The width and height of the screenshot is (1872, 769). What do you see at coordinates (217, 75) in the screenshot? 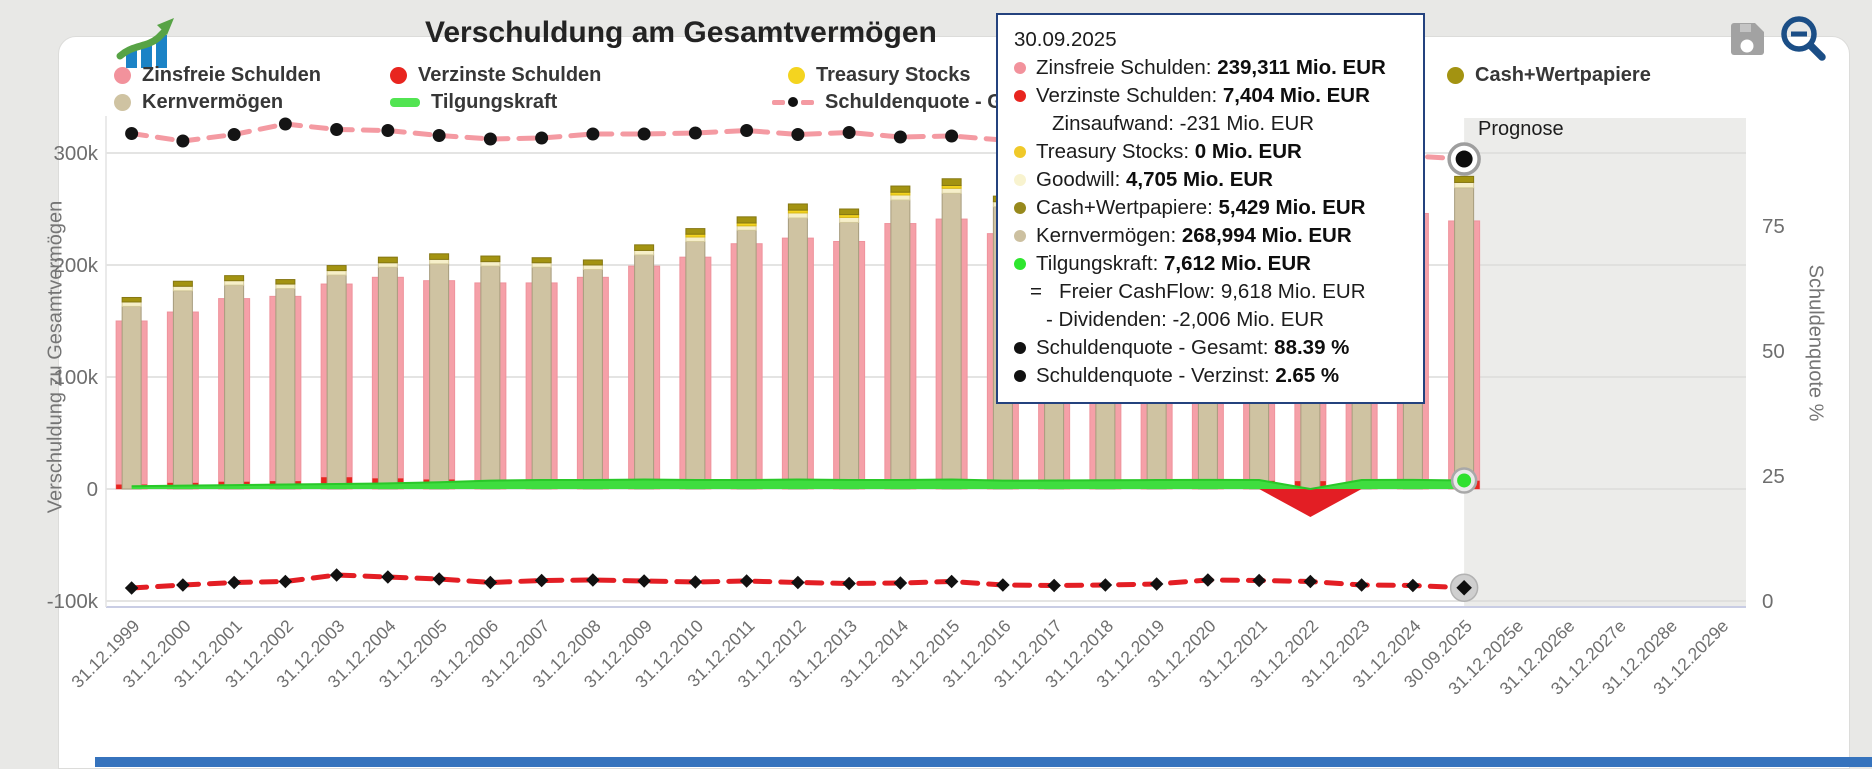
I see `legend-item-zinsfreie-schulden: Zinsfreie Schulden` at bounding box center [217, 75].